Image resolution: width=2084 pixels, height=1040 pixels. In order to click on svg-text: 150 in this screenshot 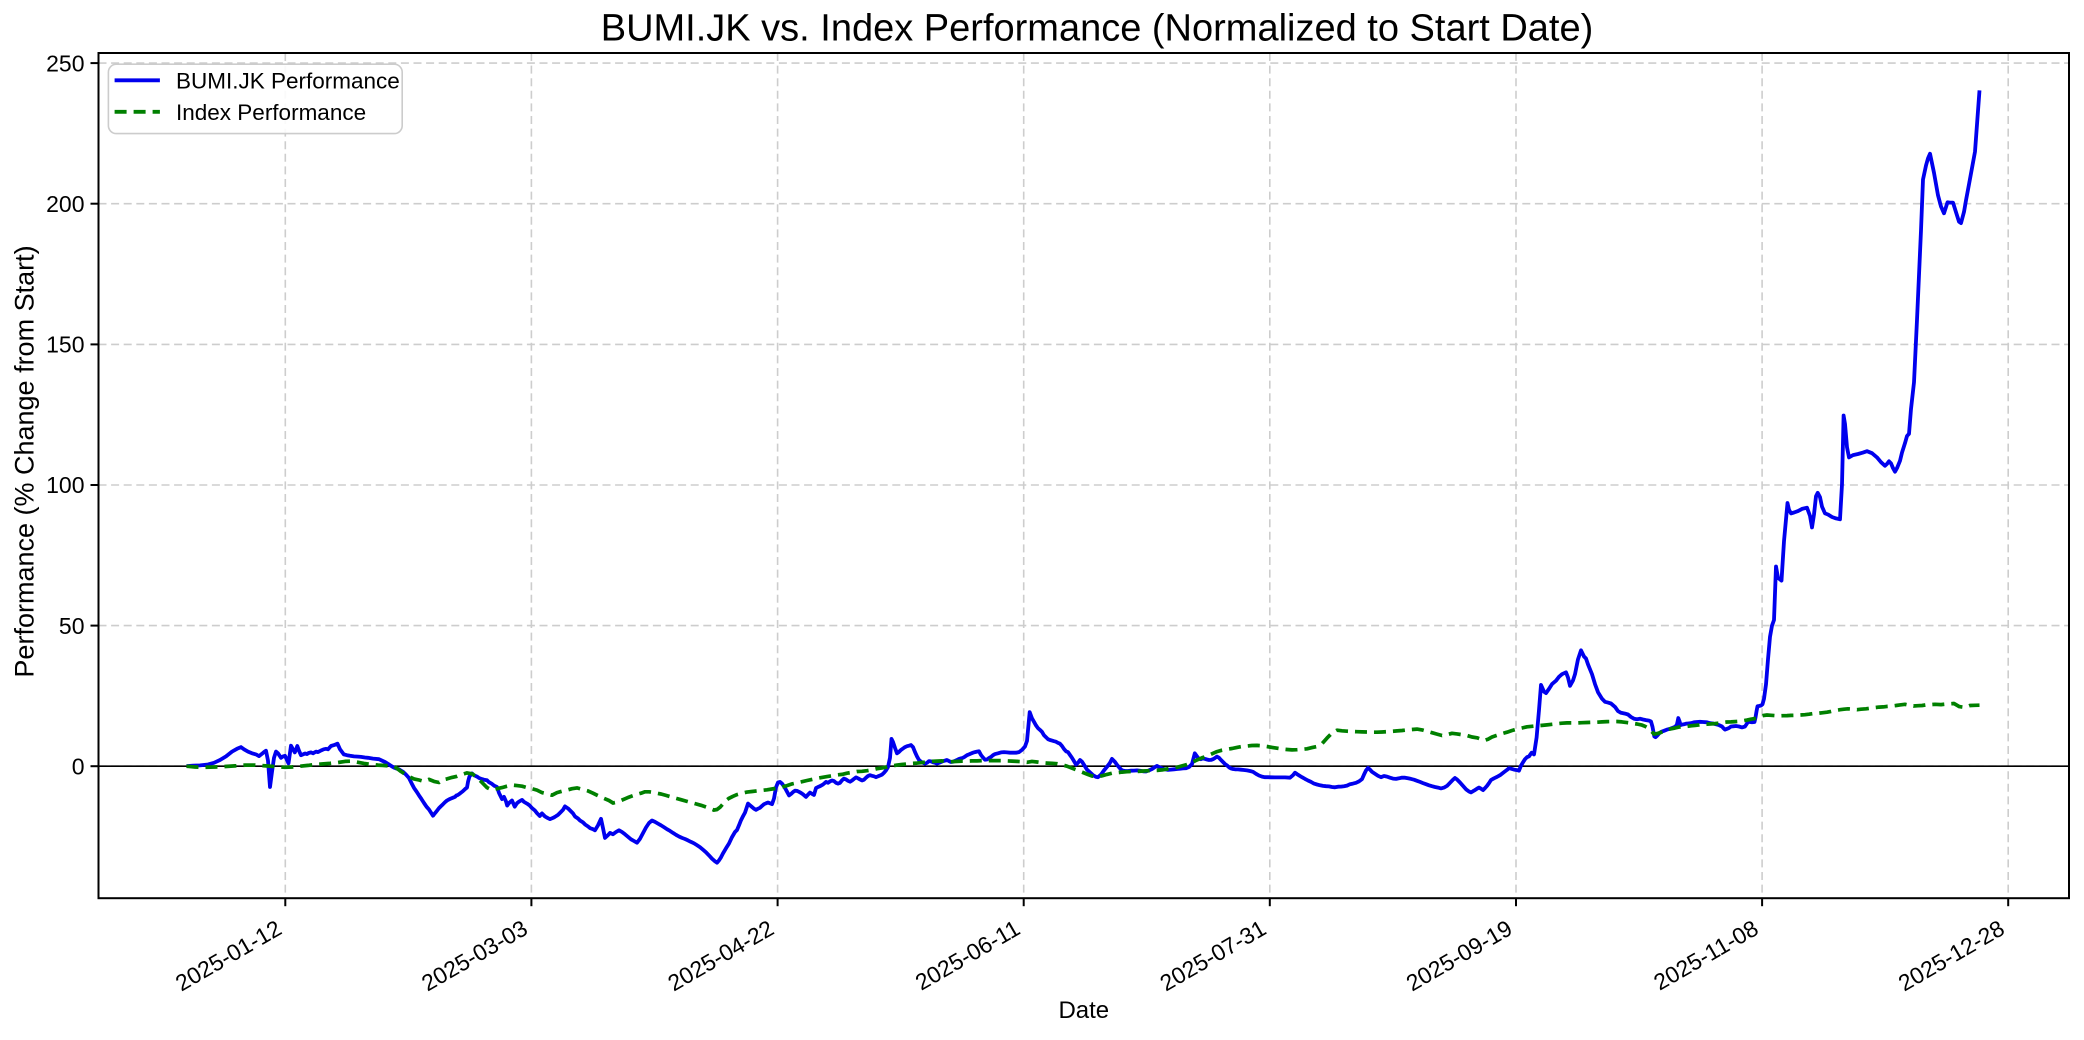, I will do `click(65, 345)`.